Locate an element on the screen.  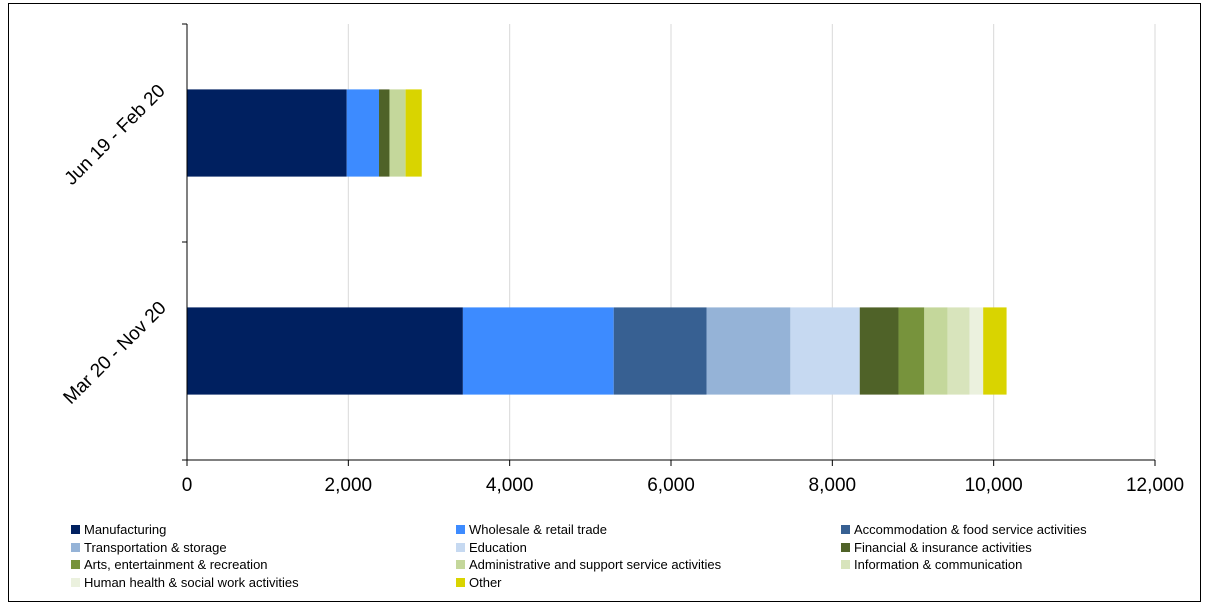
legend-item: Transportation & storage is located at coordinates (149, 547).